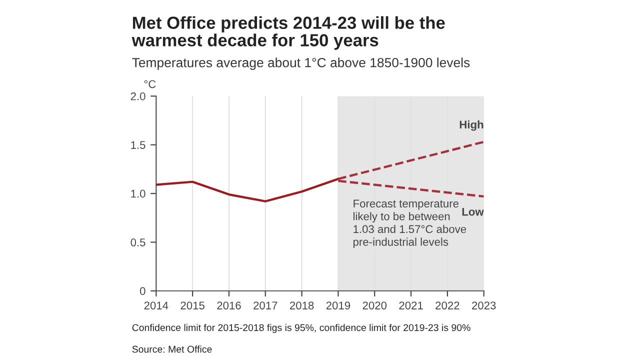  I want to click on x-tick-label: 2021, so click(411, 306).